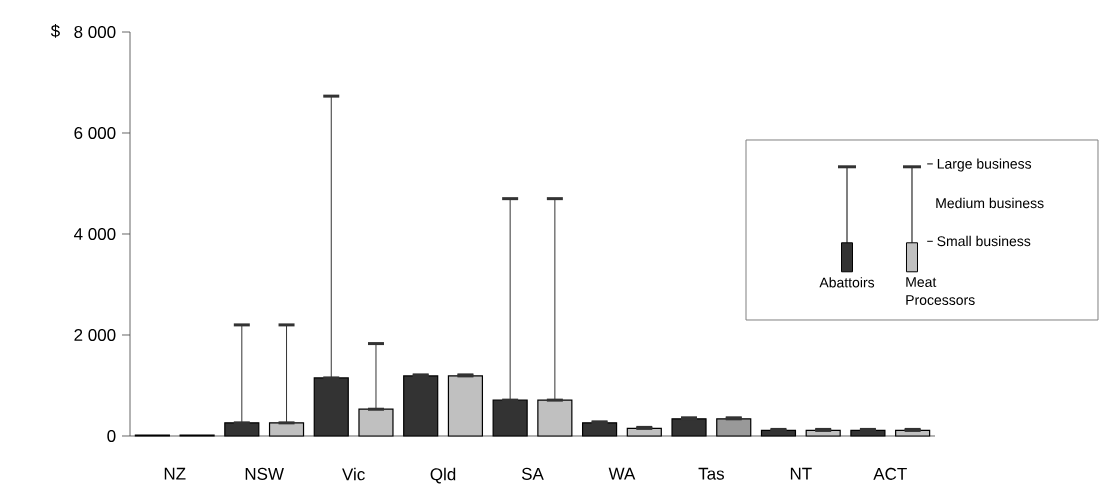 The height and width of the screenshot is (495, 1104). Describe the element at coordinates (890, 473) in the screenshot. I see `x-tick-label: ACT` at that location.